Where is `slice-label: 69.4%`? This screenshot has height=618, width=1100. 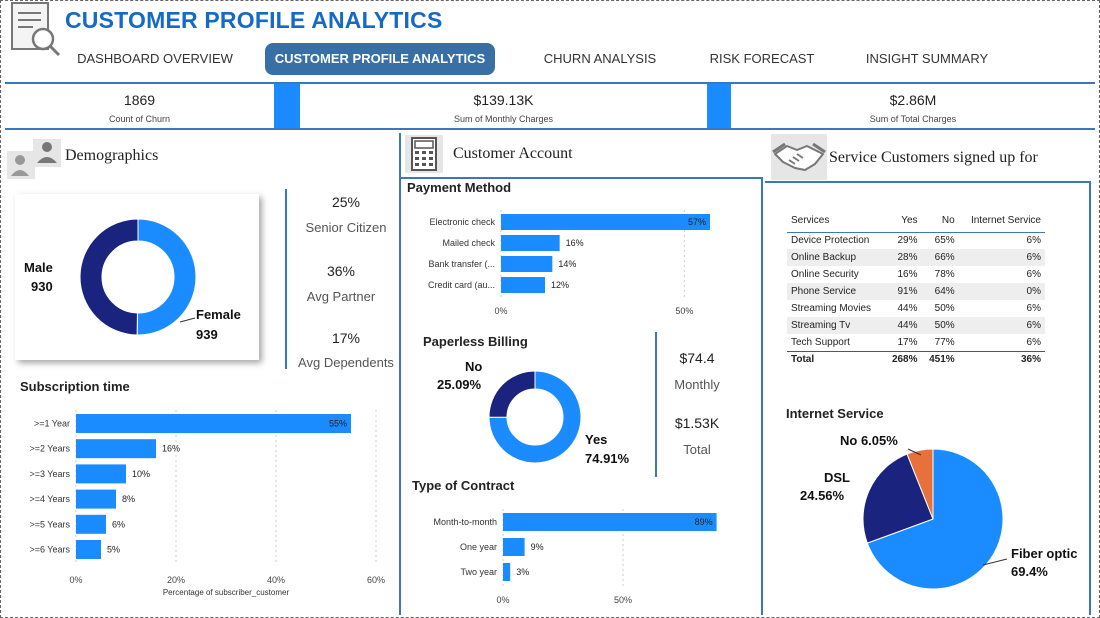
slice-label: 69.4% is located at coordinates (1029, 571).